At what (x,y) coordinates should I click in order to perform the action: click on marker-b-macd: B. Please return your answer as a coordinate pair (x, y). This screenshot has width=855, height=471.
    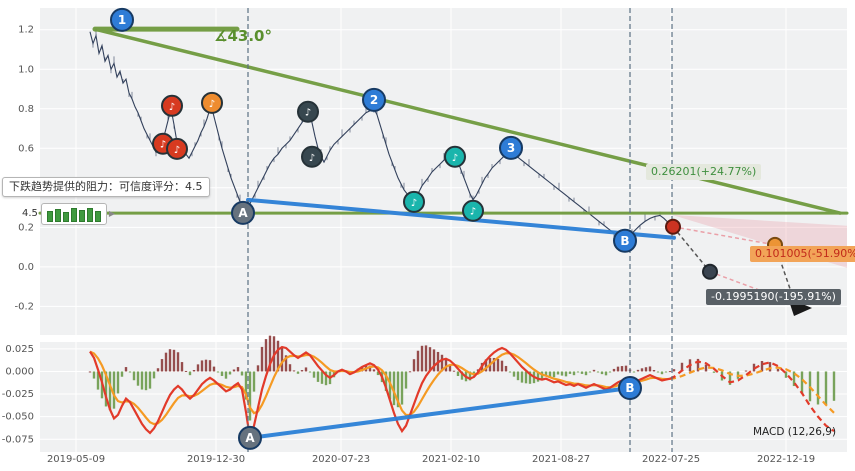
    Looking at the image, I should click on (630, 388).